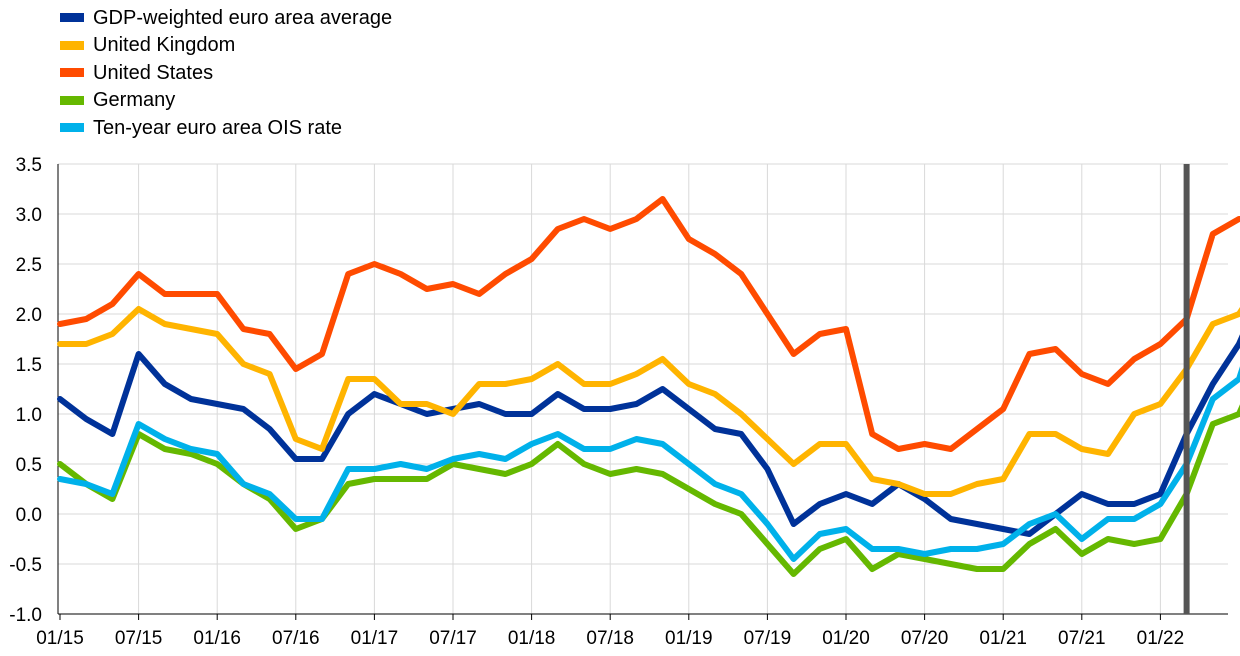  I want to click on y-tick-label: 1.0, so click(29, 415).